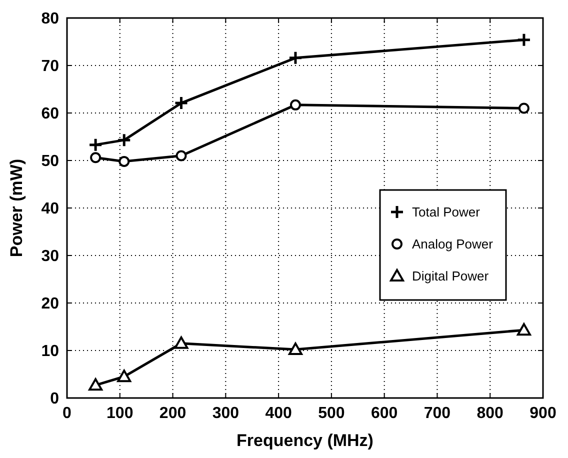 This screenshot has width=568, height=458. Describe the element at coordinates (226, 413) in the screenshot. I see `x-tick-label: 300` at that location.